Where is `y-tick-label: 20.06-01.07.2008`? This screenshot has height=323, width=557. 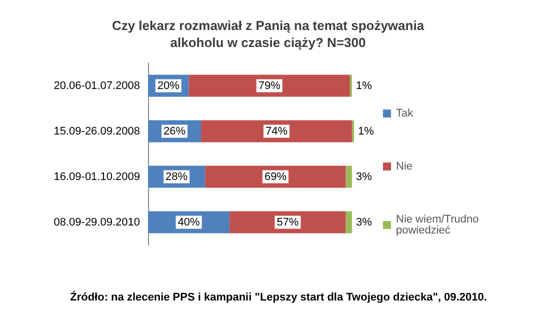 y-tick-label: 20.06-01.07.2008 is located at coordinates (97, 86).